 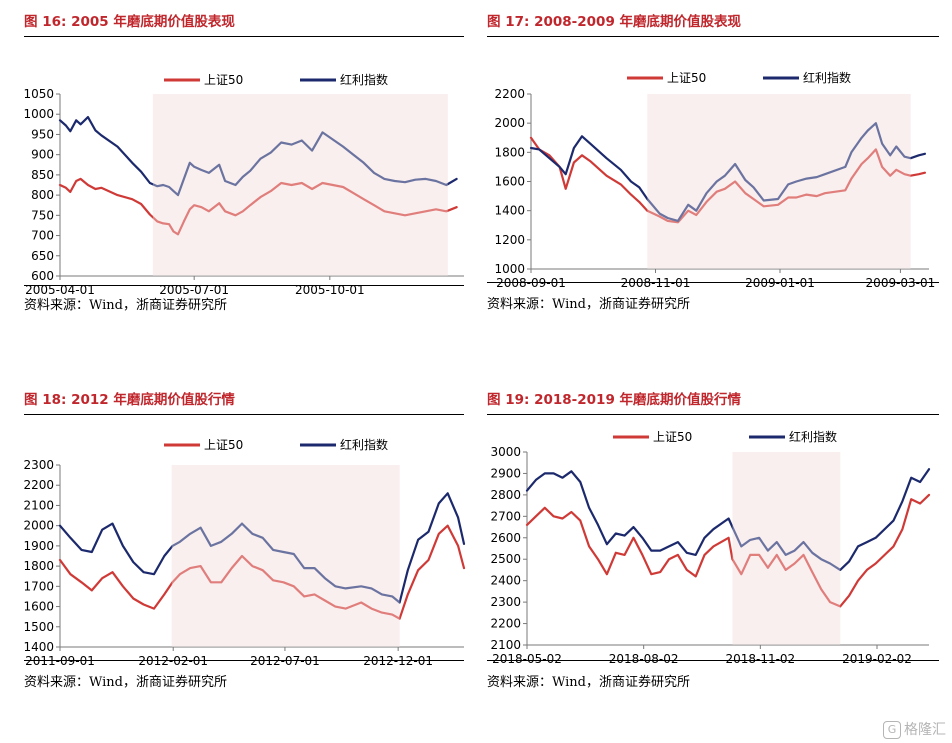 What do you see at coordinates (38, 586) in the screenshot?
I see `y-tick-label: 1700` at bounding box center [38, 586].